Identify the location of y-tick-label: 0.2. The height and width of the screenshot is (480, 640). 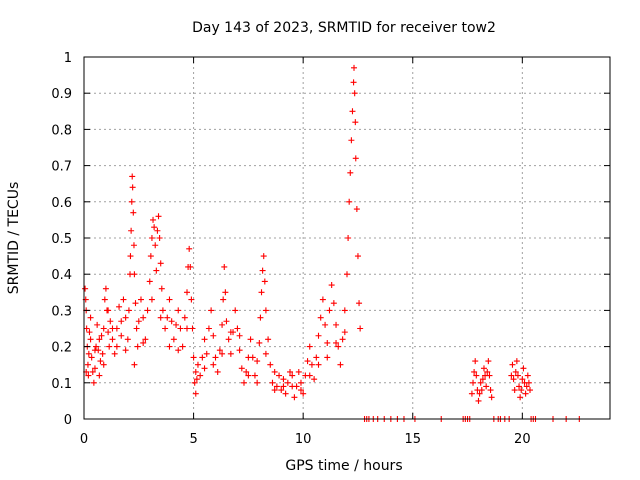
(61, 348).